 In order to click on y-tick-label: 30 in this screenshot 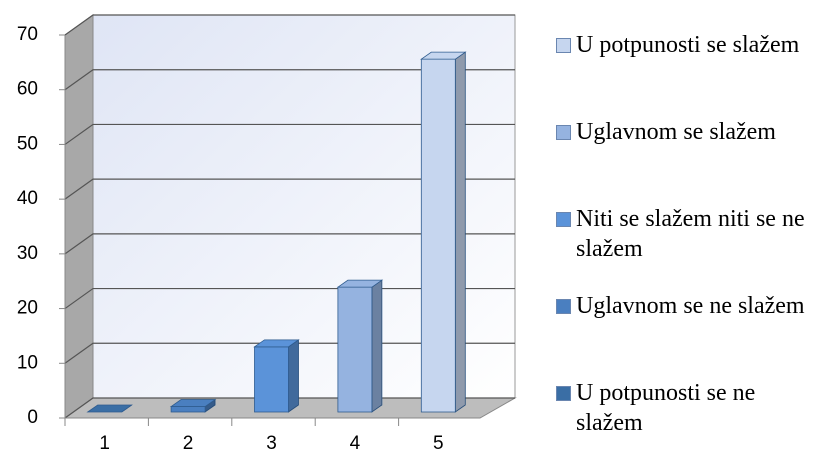, I will do `click(27, 253)`.